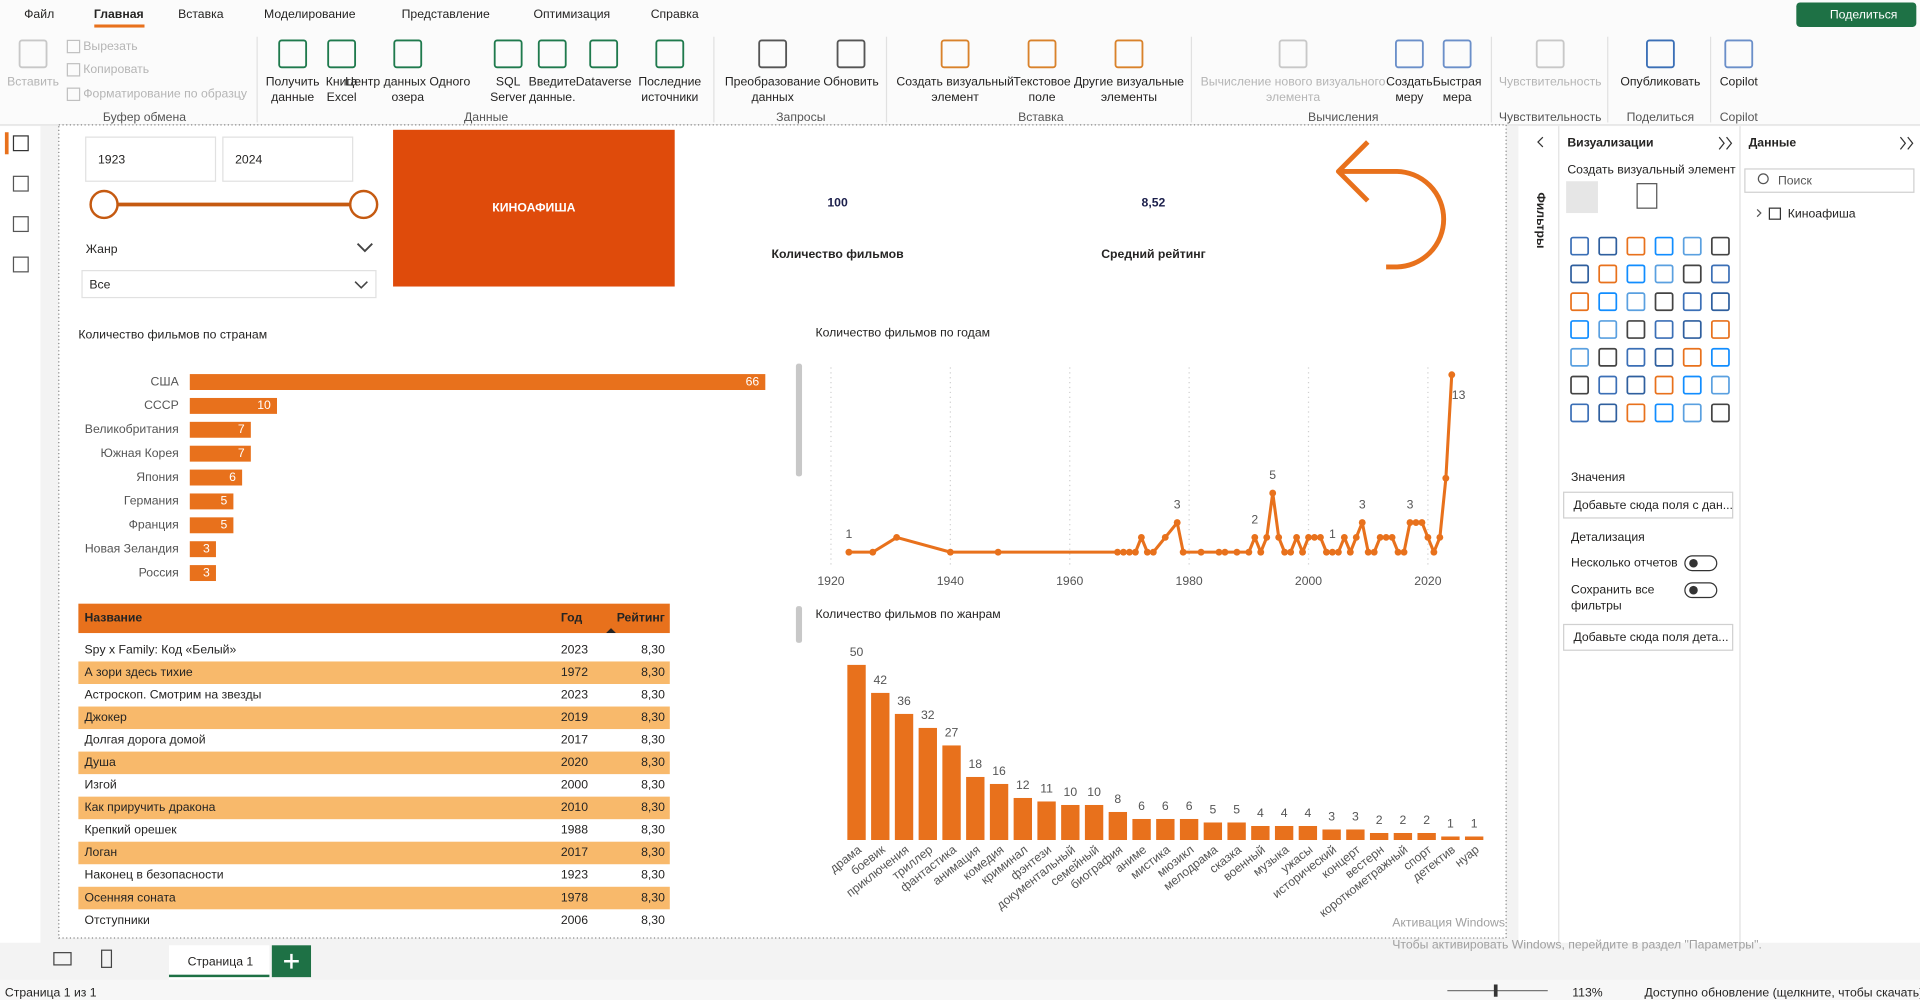 This screenshot has width=1920, height=1000. I want to click on back-arrow, so click(1391, 205).